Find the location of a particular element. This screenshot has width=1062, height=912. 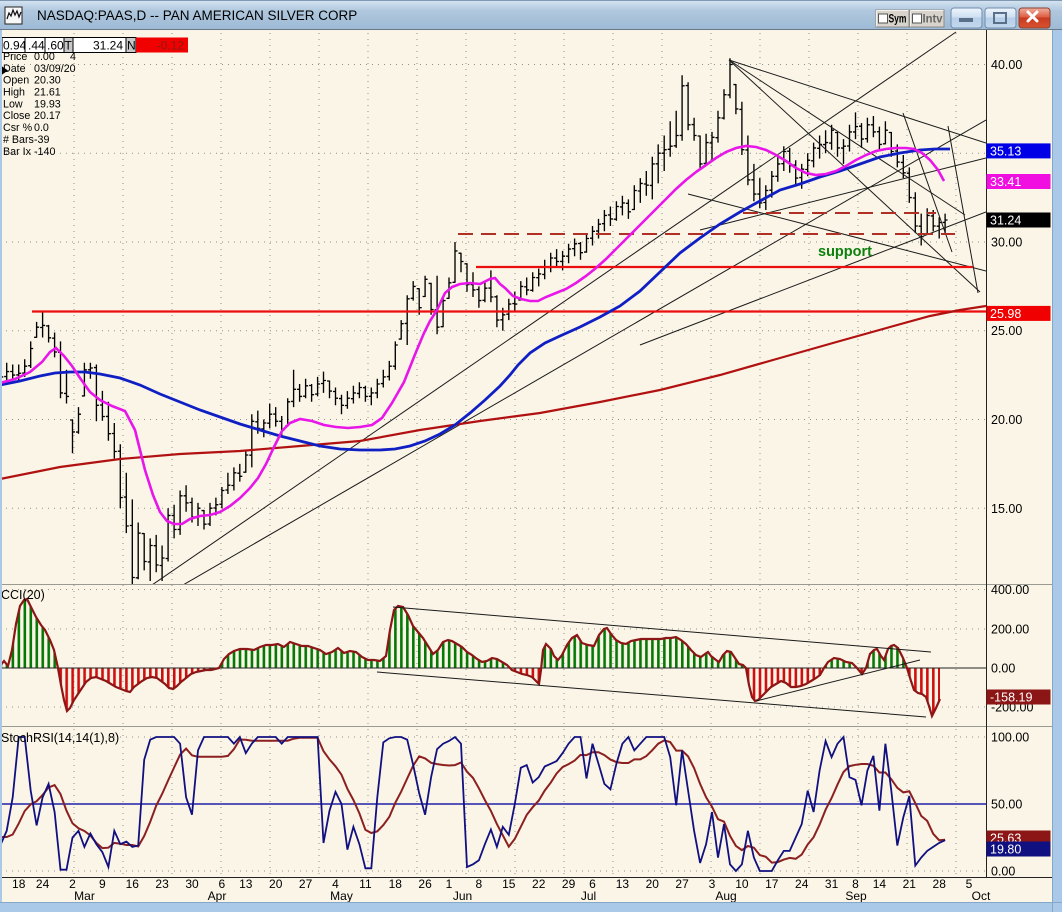

svg-text: 40.00 is located at coordinates (1006, 65).